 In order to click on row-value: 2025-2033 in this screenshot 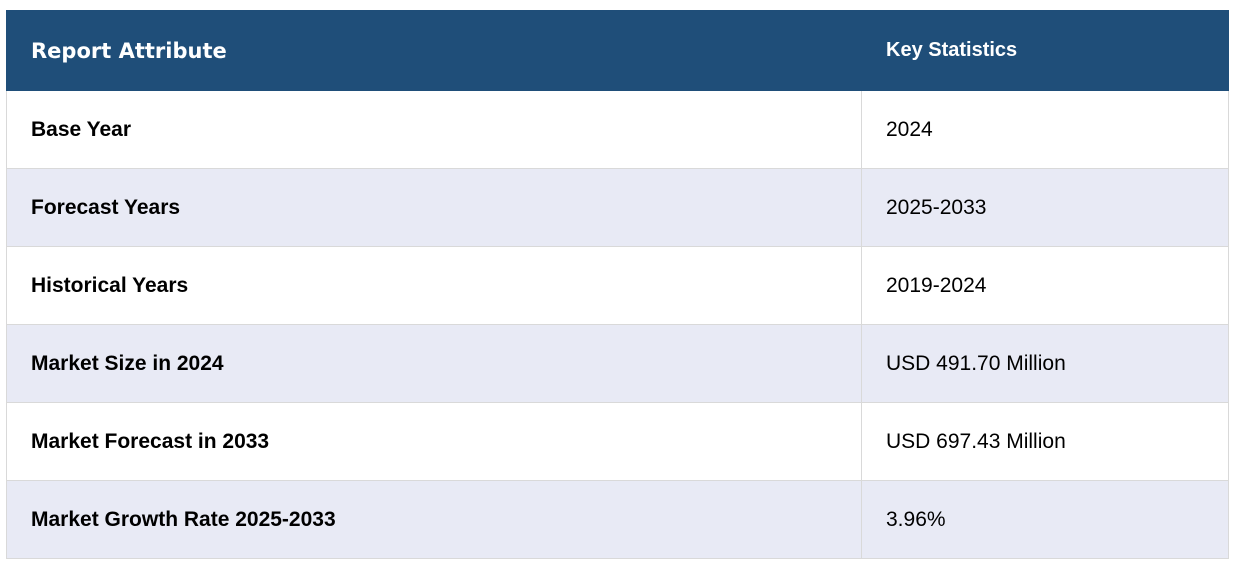, I will do `click(1045, 207)`.